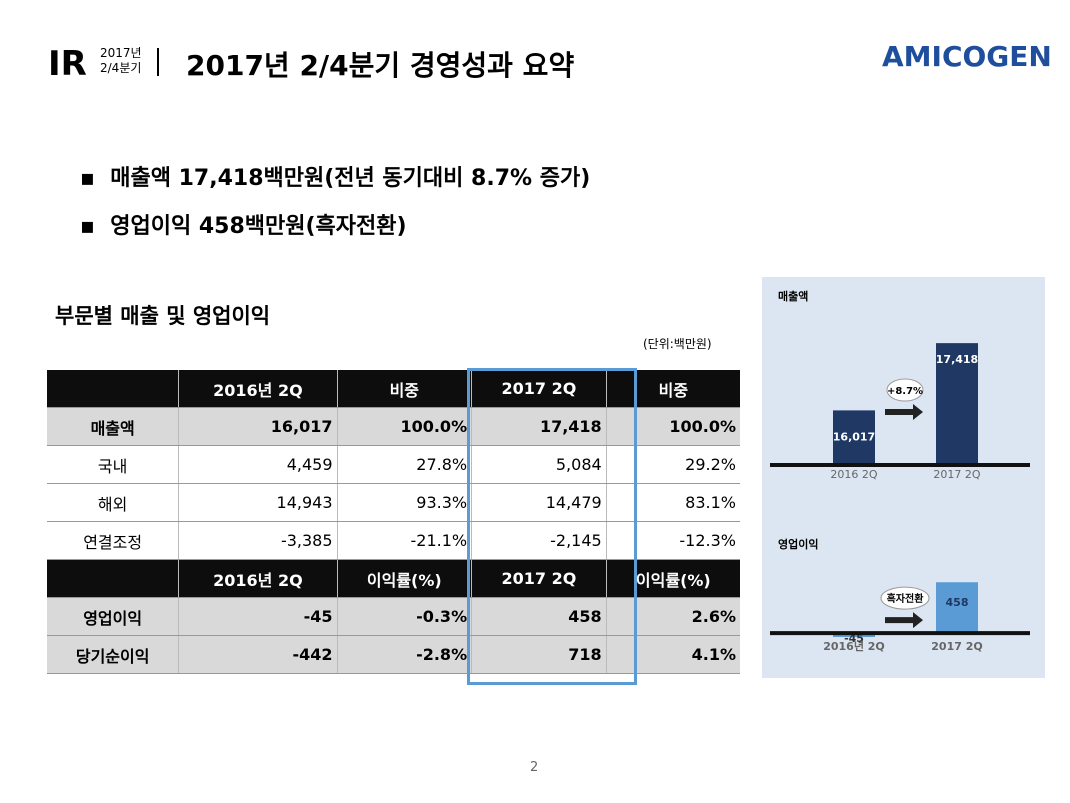  What do you see at coordinates (113, 616) in the screenshot?
I see `cell: 영업이익` at bounding box center [113, 616].